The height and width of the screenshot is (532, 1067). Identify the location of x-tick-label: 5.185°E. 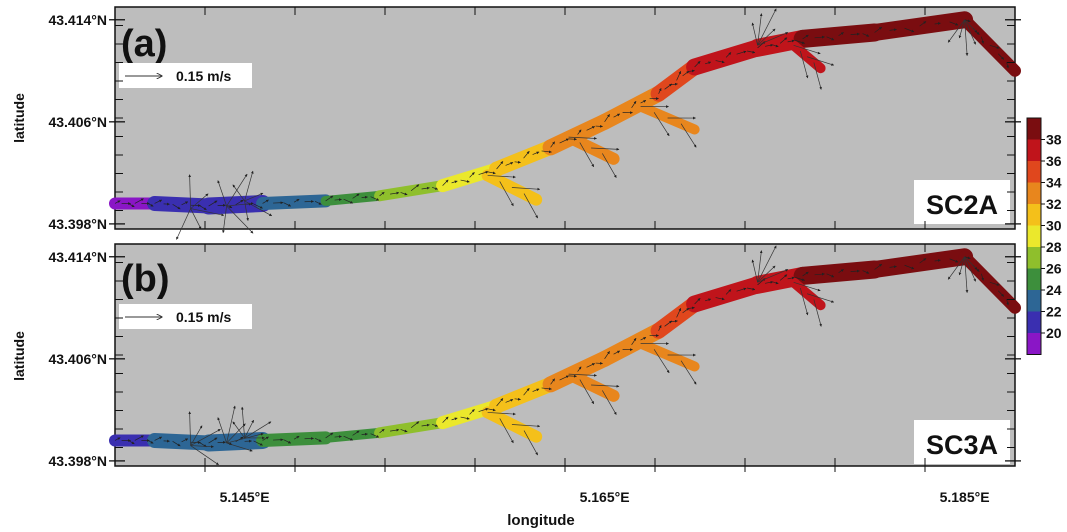
(965, 497).